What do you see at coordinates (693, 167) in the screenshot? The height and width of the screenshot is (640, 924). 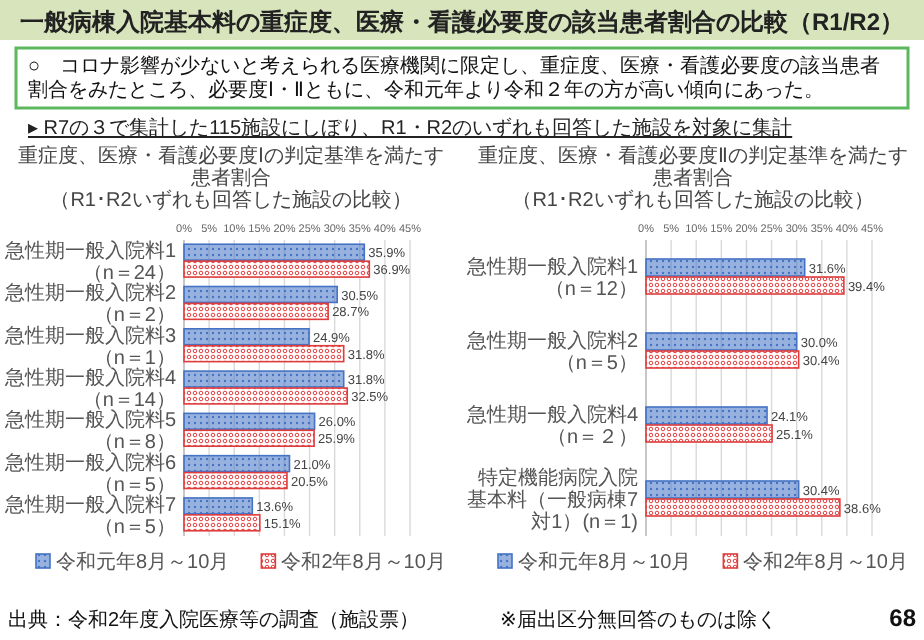 I see `chart-title: 重症度、医療・看護必要度Ⅱの判定基準を満たす患者割合` at bounding box center [693, 167].